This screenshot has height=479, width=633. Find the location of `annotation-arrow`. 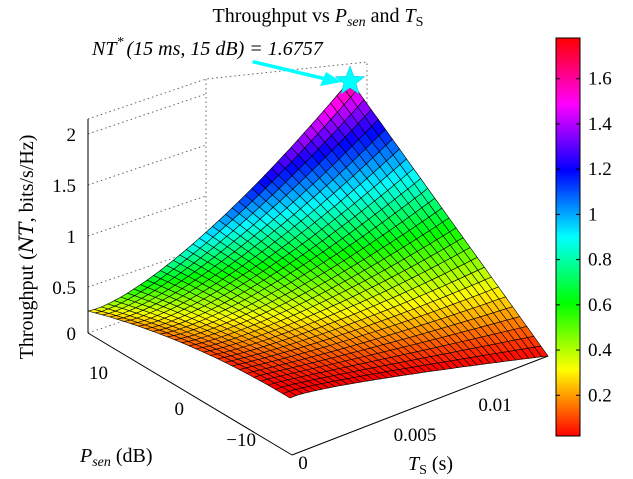

annotation-arrow is located at coordinates (297, 73).